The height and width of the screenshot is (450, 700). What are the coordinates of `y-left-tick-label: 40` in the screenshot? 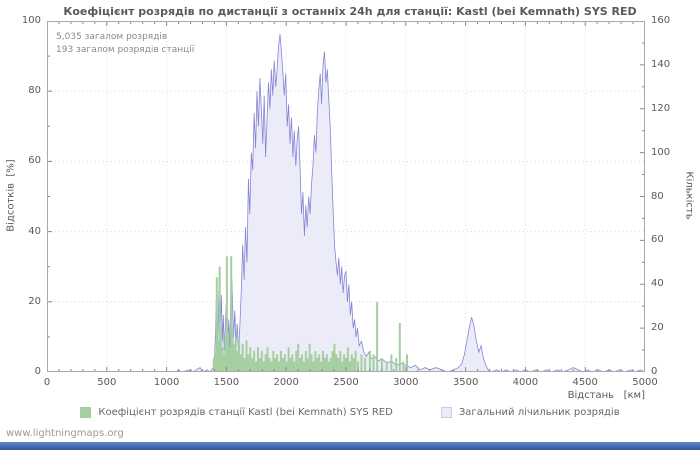 It's located at (34, 231).